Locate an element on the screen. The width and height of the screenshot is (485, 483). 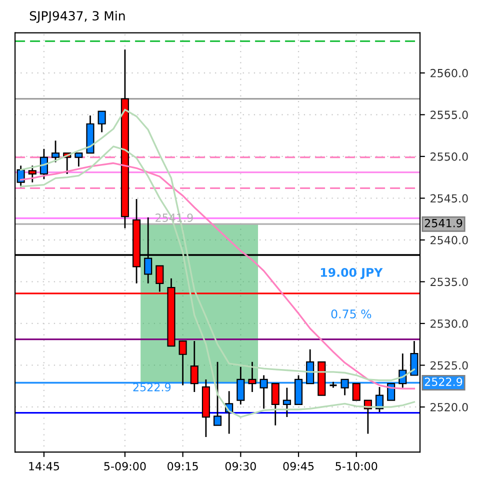
chart-title: SJPJ9437, 3 Min is located at coordinates (77, 16).